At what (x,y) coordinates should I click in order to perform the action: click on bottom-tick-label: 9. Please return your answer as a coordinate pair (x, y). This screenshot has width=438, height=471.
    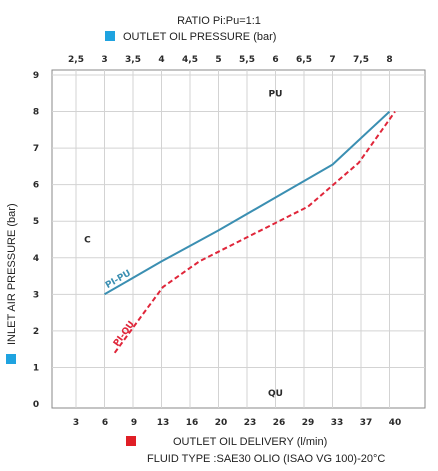
    Looking at the image, I should click on (134, 423).